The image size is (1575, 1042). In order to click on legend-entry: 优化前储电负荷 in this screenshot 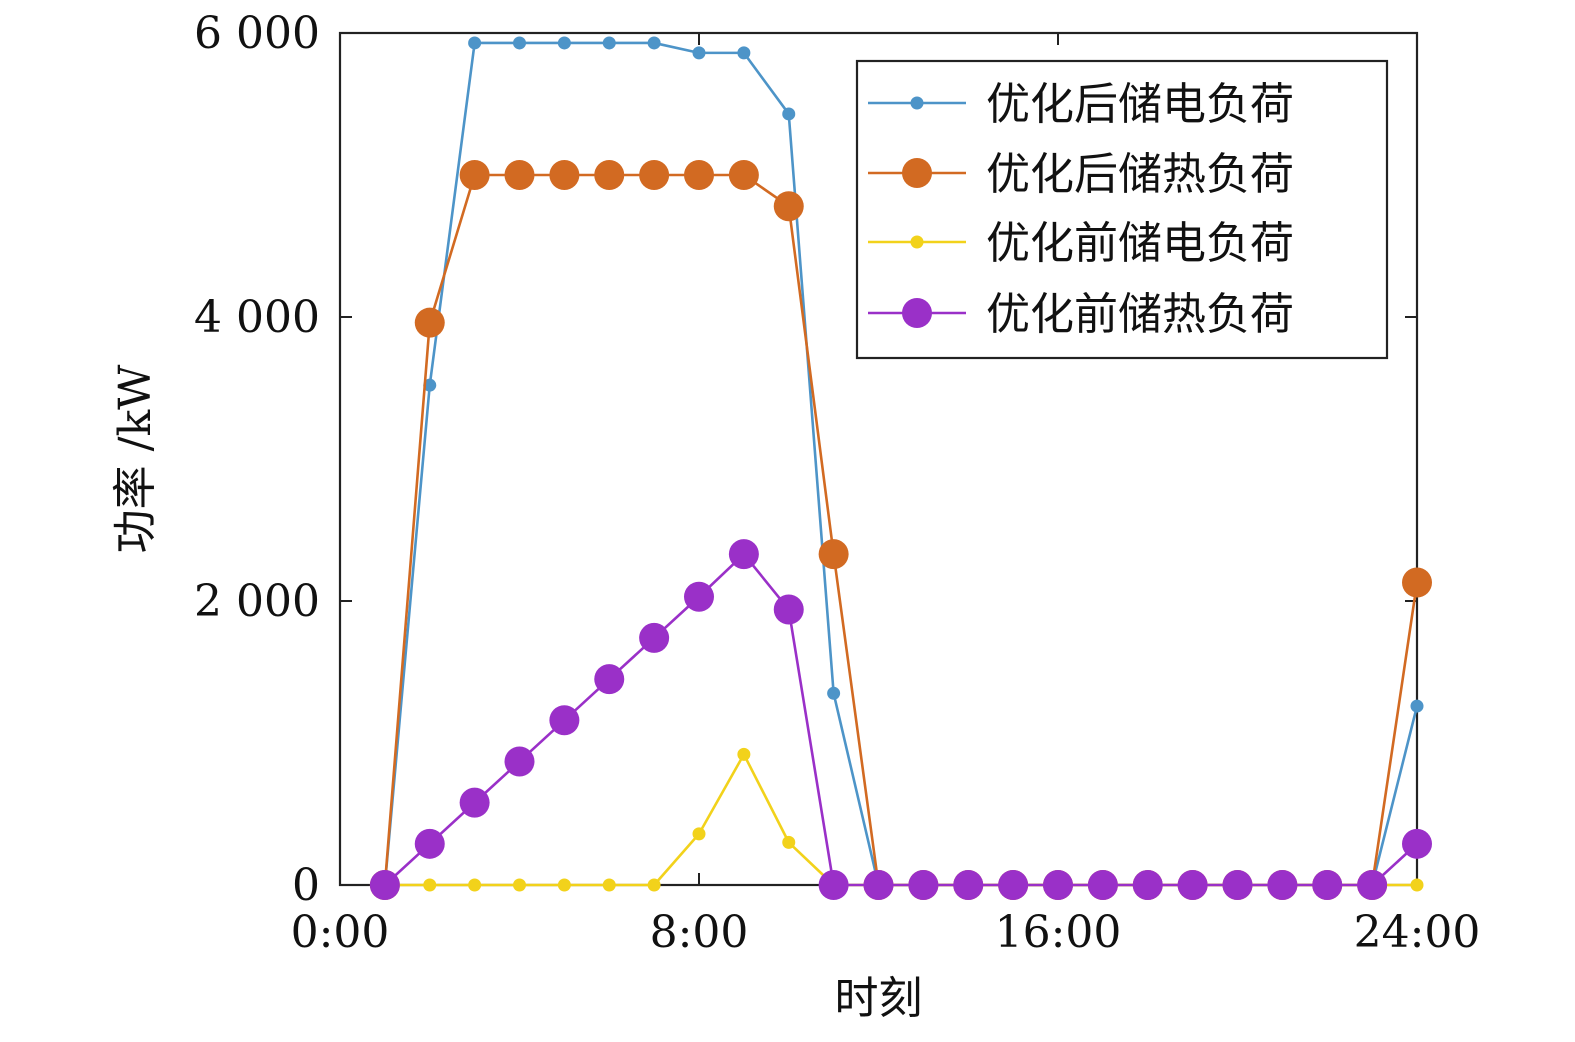, I will do `click(1081, 243)`.